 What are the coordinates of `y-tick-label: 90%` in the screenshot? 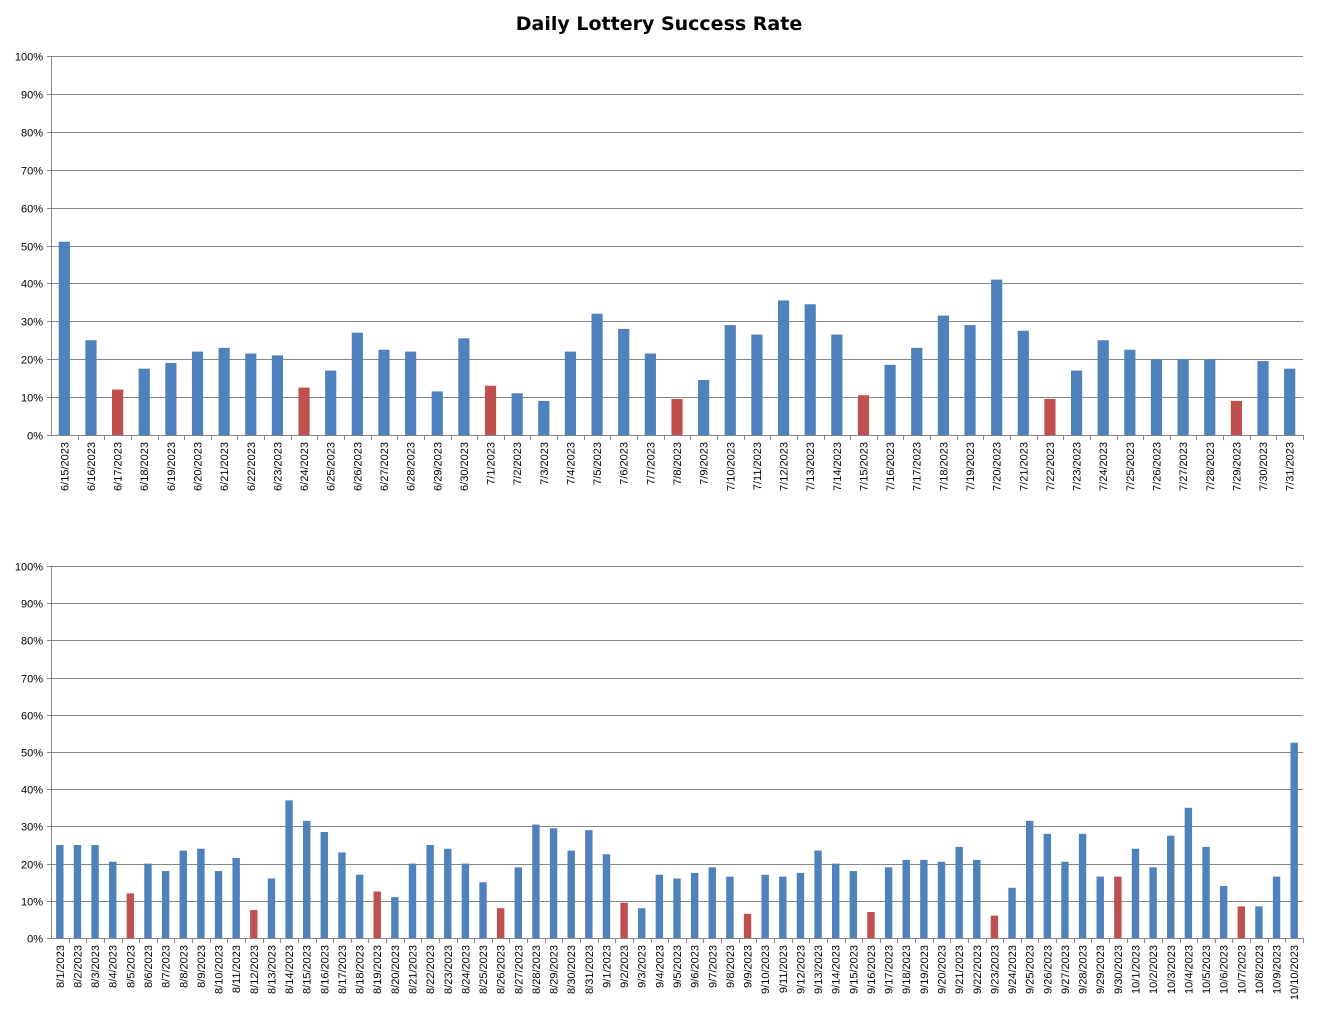 It's located at (32, 96).